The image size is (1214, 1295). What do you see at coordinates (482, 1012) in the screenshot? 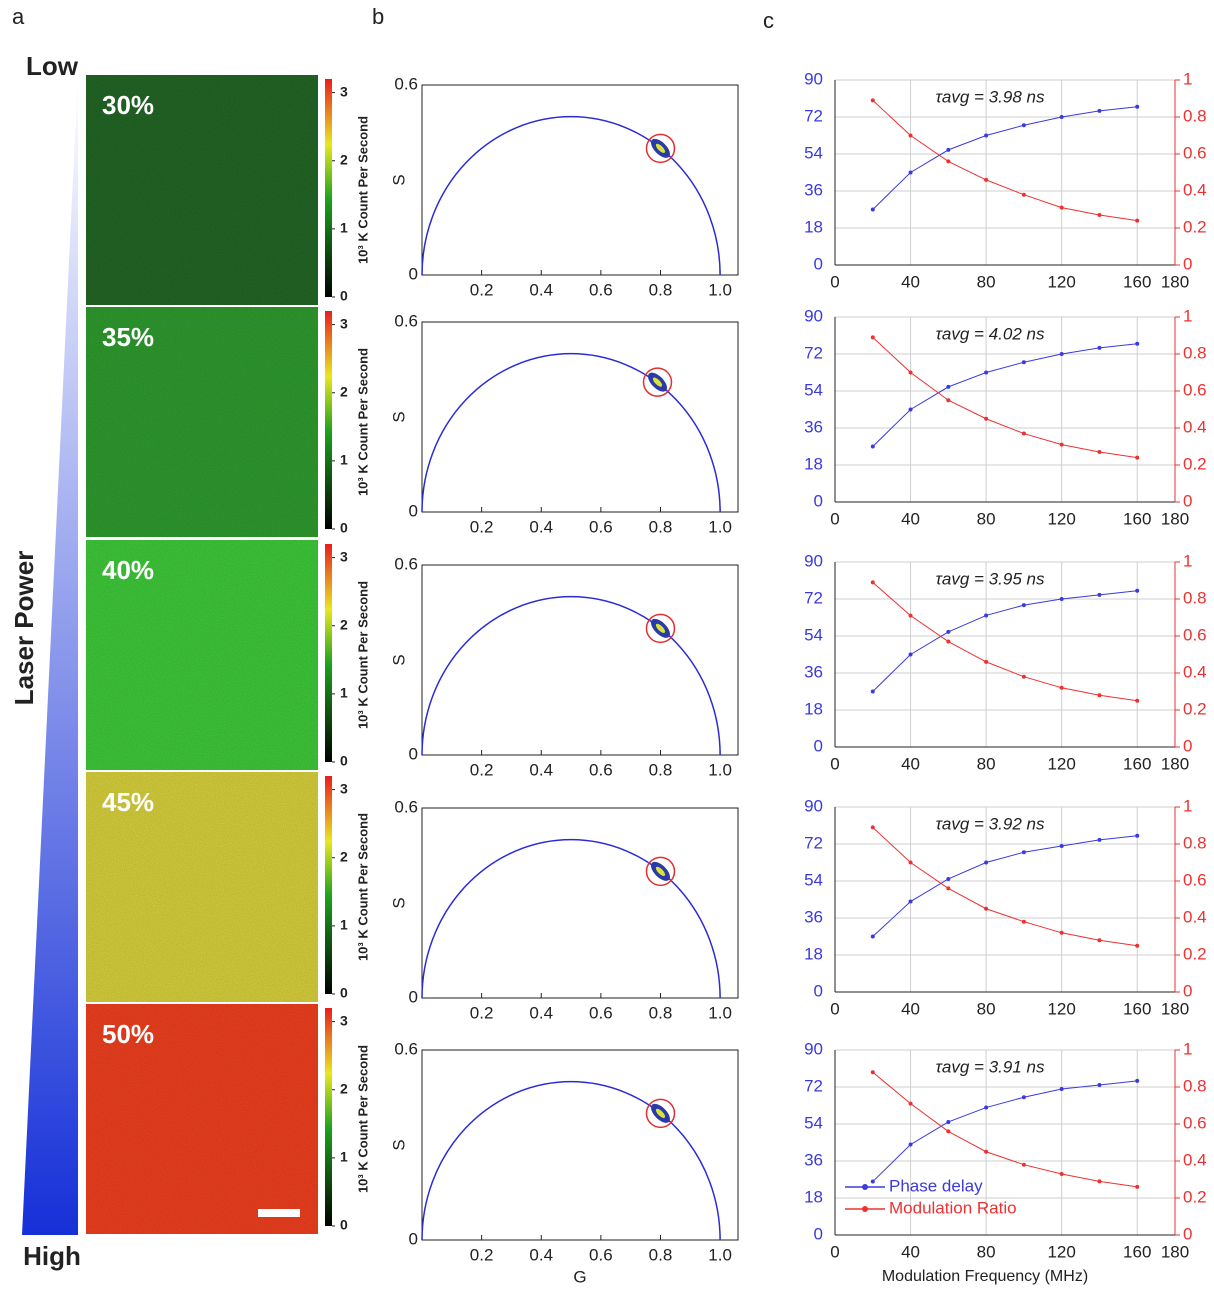
I see `x-tick-label: 0.2` at bounding box center [482, 1012].